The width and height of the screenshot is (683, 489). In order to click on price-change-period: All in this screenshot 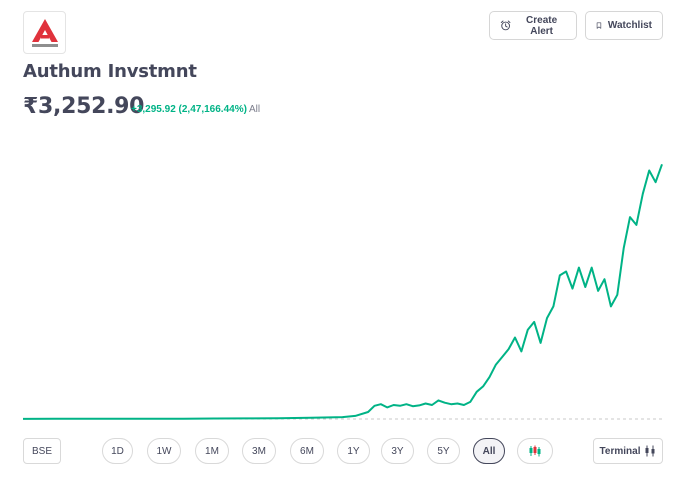, I will do `click(254, 109)`.